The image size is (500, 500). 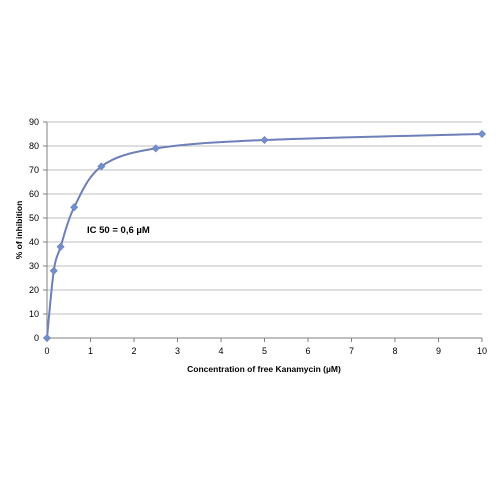 What do you see at coordinates (36, 338) in the screenshot?
I see `y-tick-label: 0` at bounding box center [36, 338].